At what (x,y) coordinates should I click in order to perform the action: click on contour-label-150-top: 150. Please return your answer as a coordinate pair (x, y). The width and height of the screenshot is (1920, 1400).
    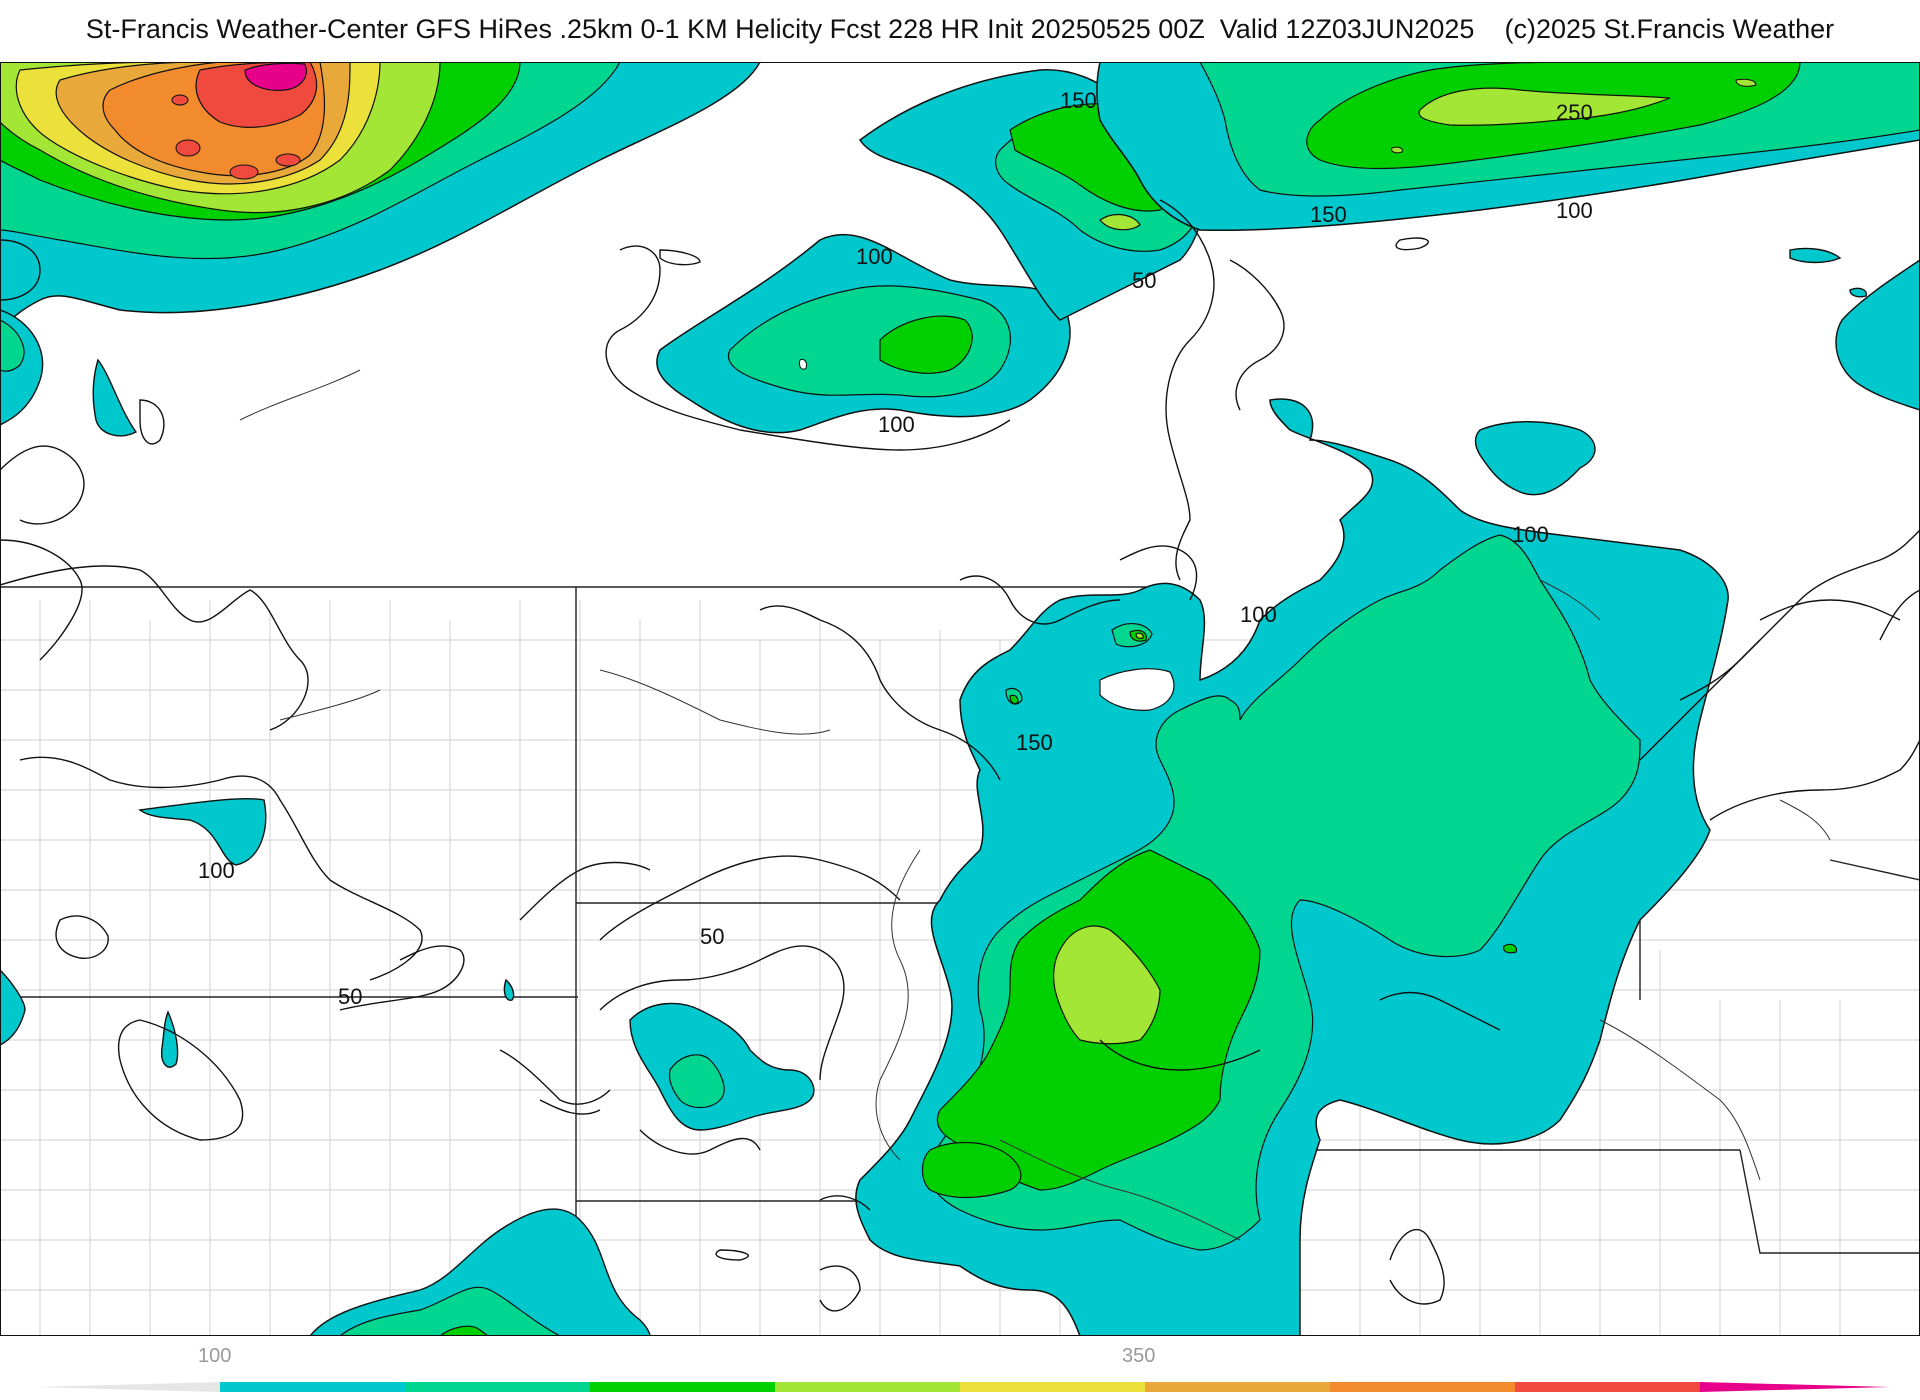
    Looking at the image, I should click on (1078, 100).